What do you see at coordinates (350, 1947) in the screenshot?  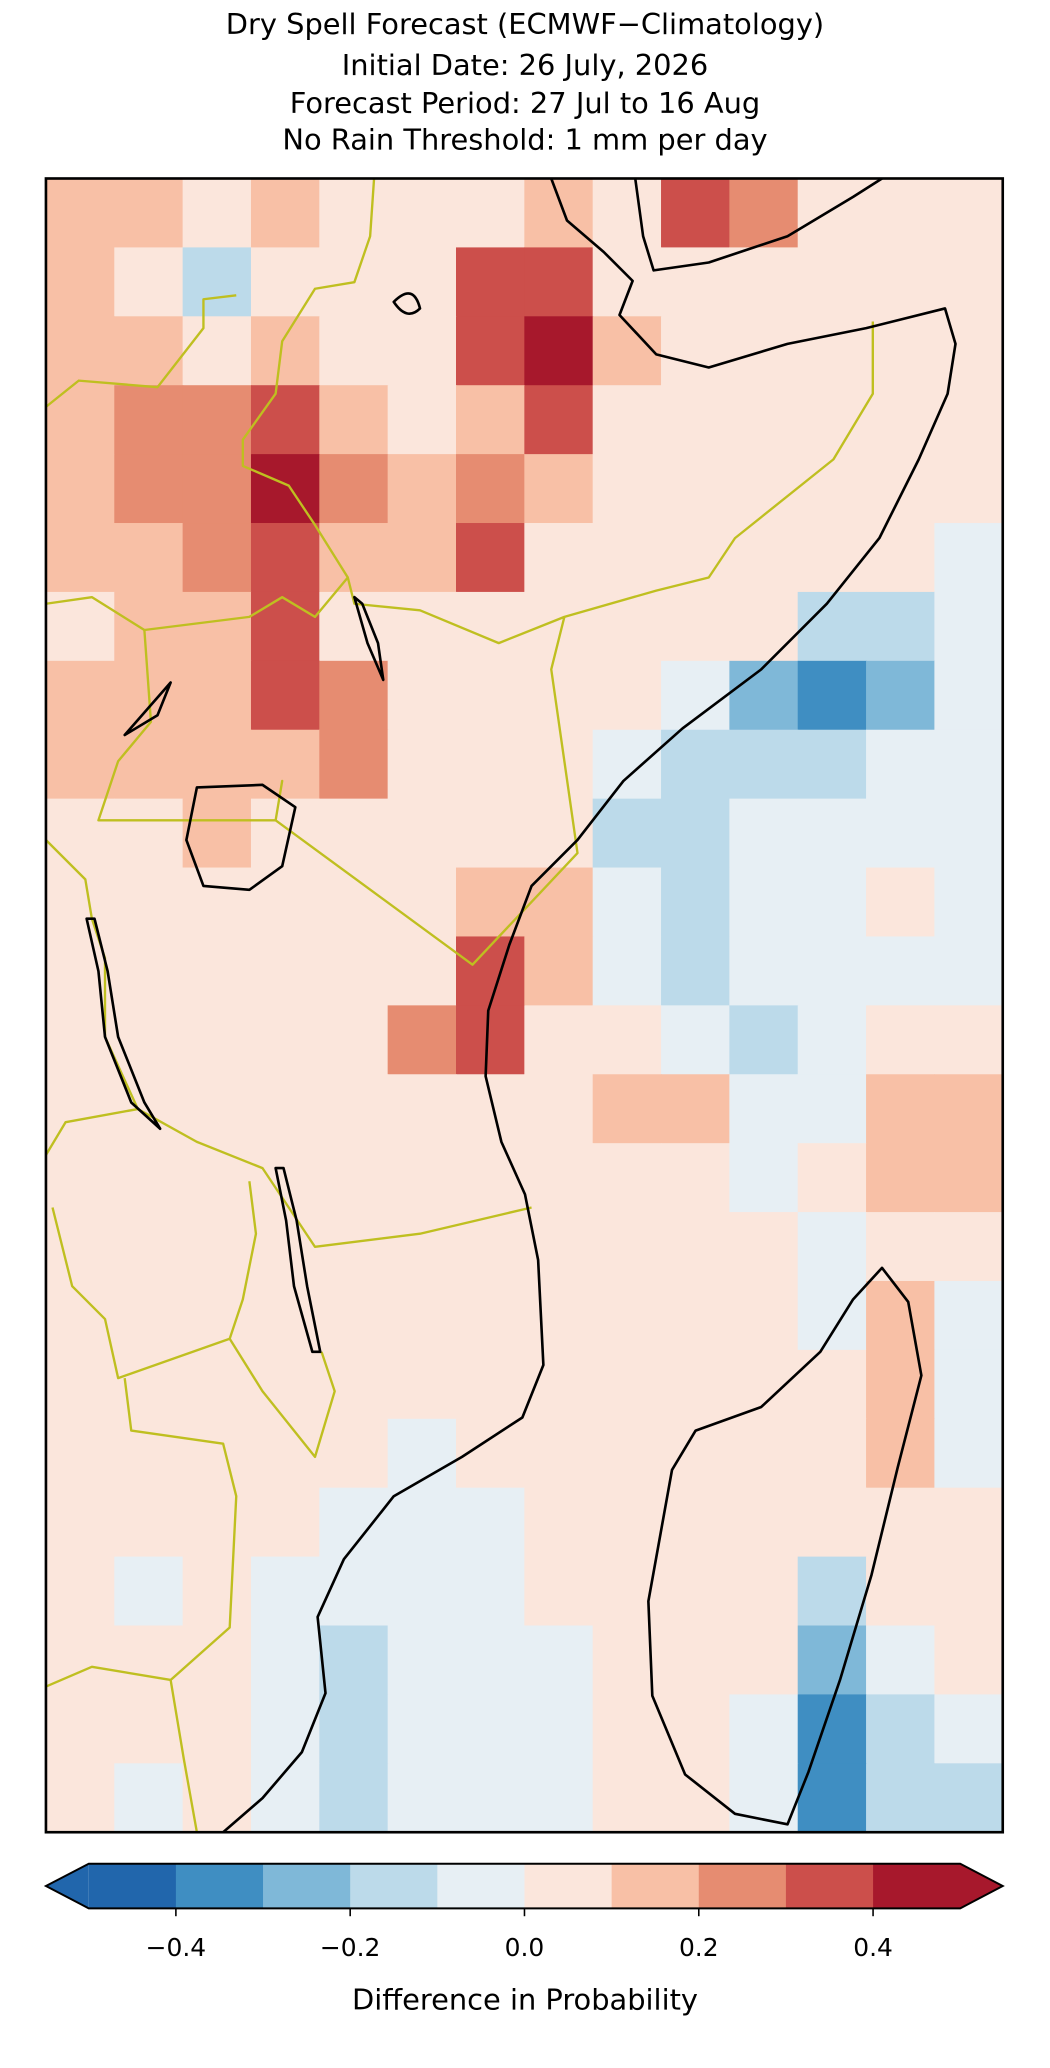 I see `colorbar-tick-label: −0.2` at bounding box center [350, 1947].